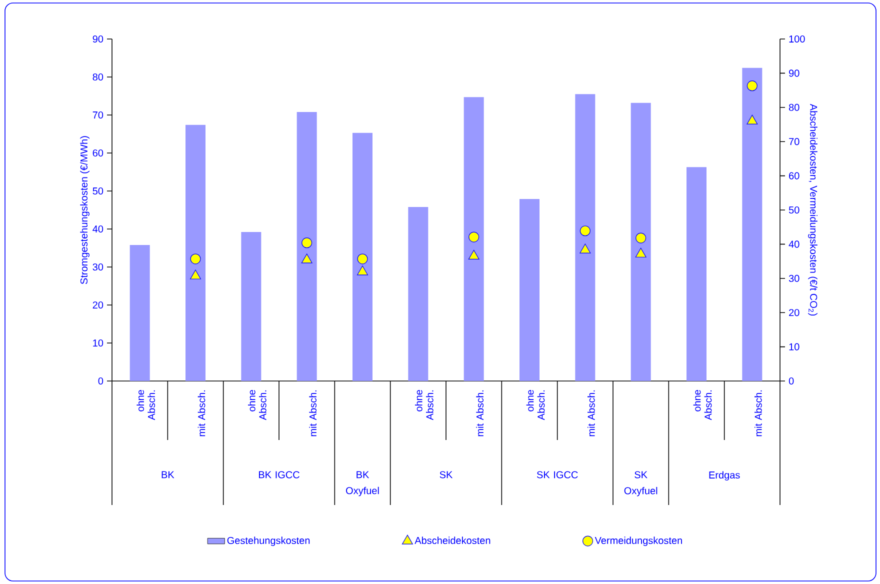 This screenshot has width=880, height=584. I want to click on y2-tick-label: 40, so click(794, 244).